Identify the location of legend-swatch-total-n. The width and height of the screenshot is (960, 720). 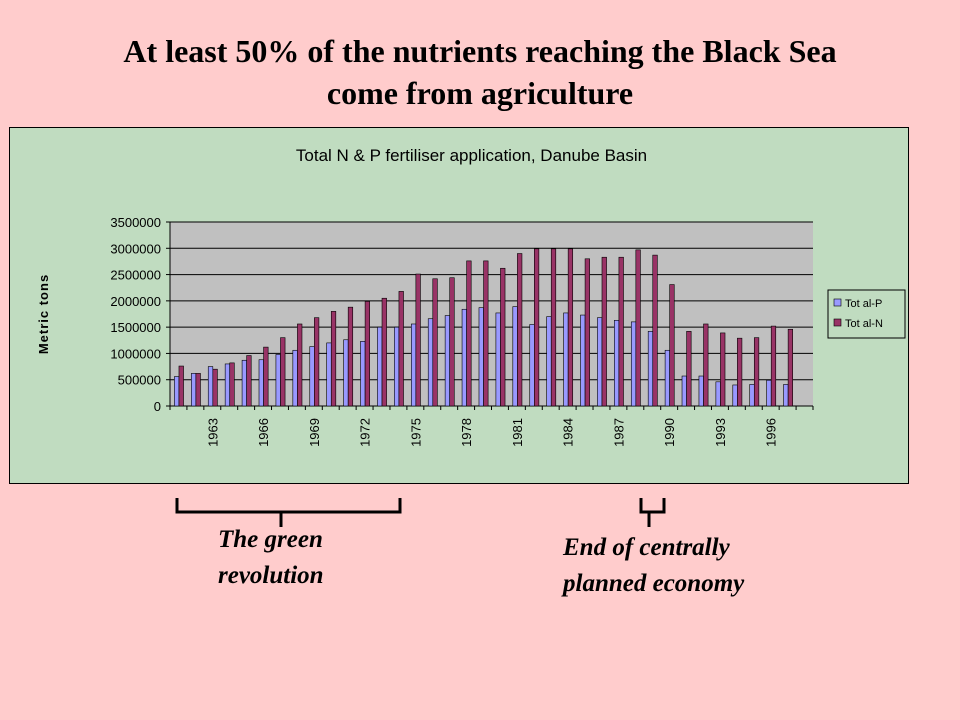
(837, 322).